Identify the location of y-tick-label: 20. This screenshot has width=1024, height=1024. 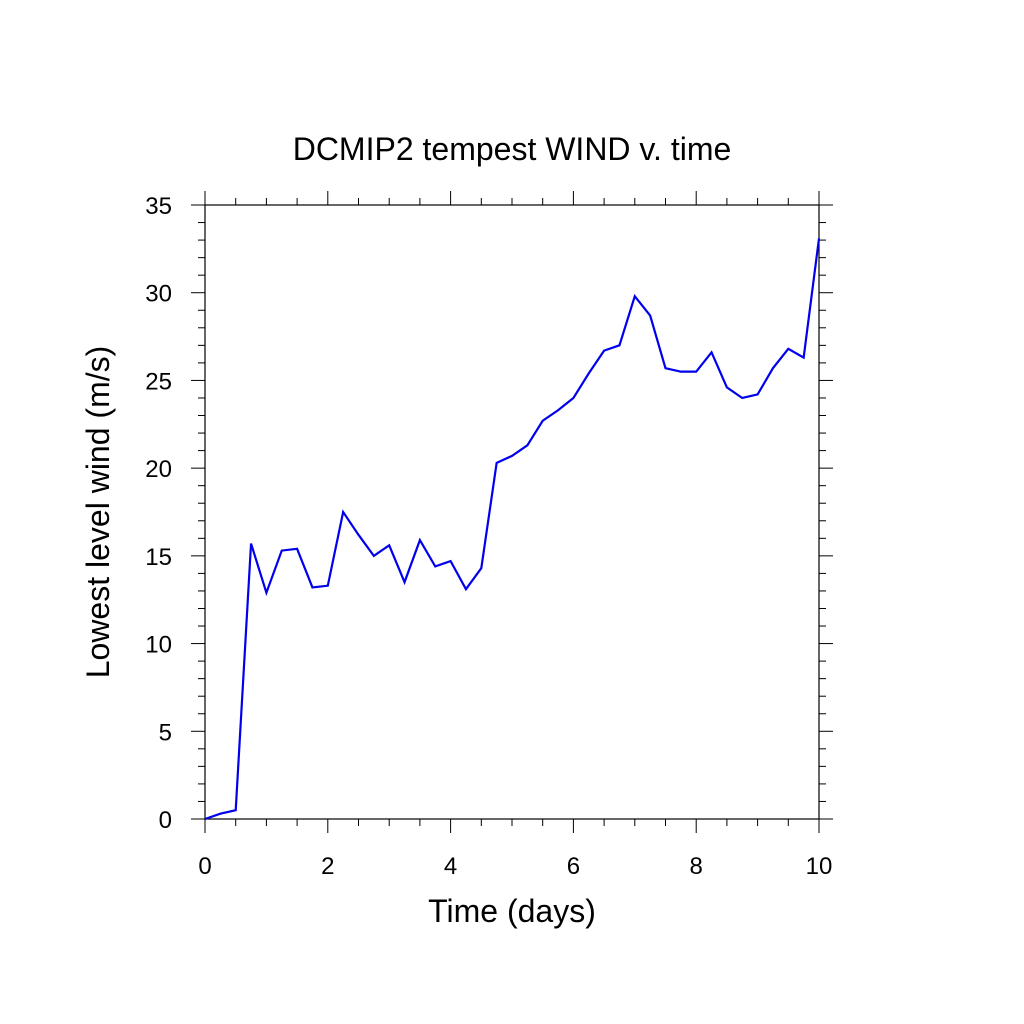
(158, 469).